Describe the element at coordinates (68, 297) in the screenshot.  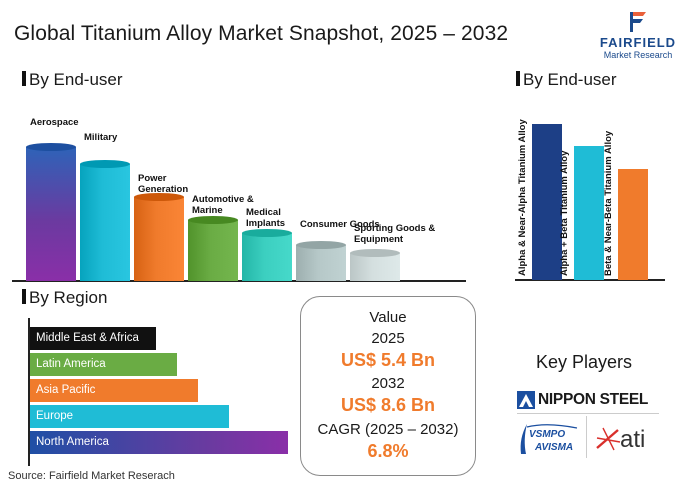
I see `region-heading-text: By Region` at that location.